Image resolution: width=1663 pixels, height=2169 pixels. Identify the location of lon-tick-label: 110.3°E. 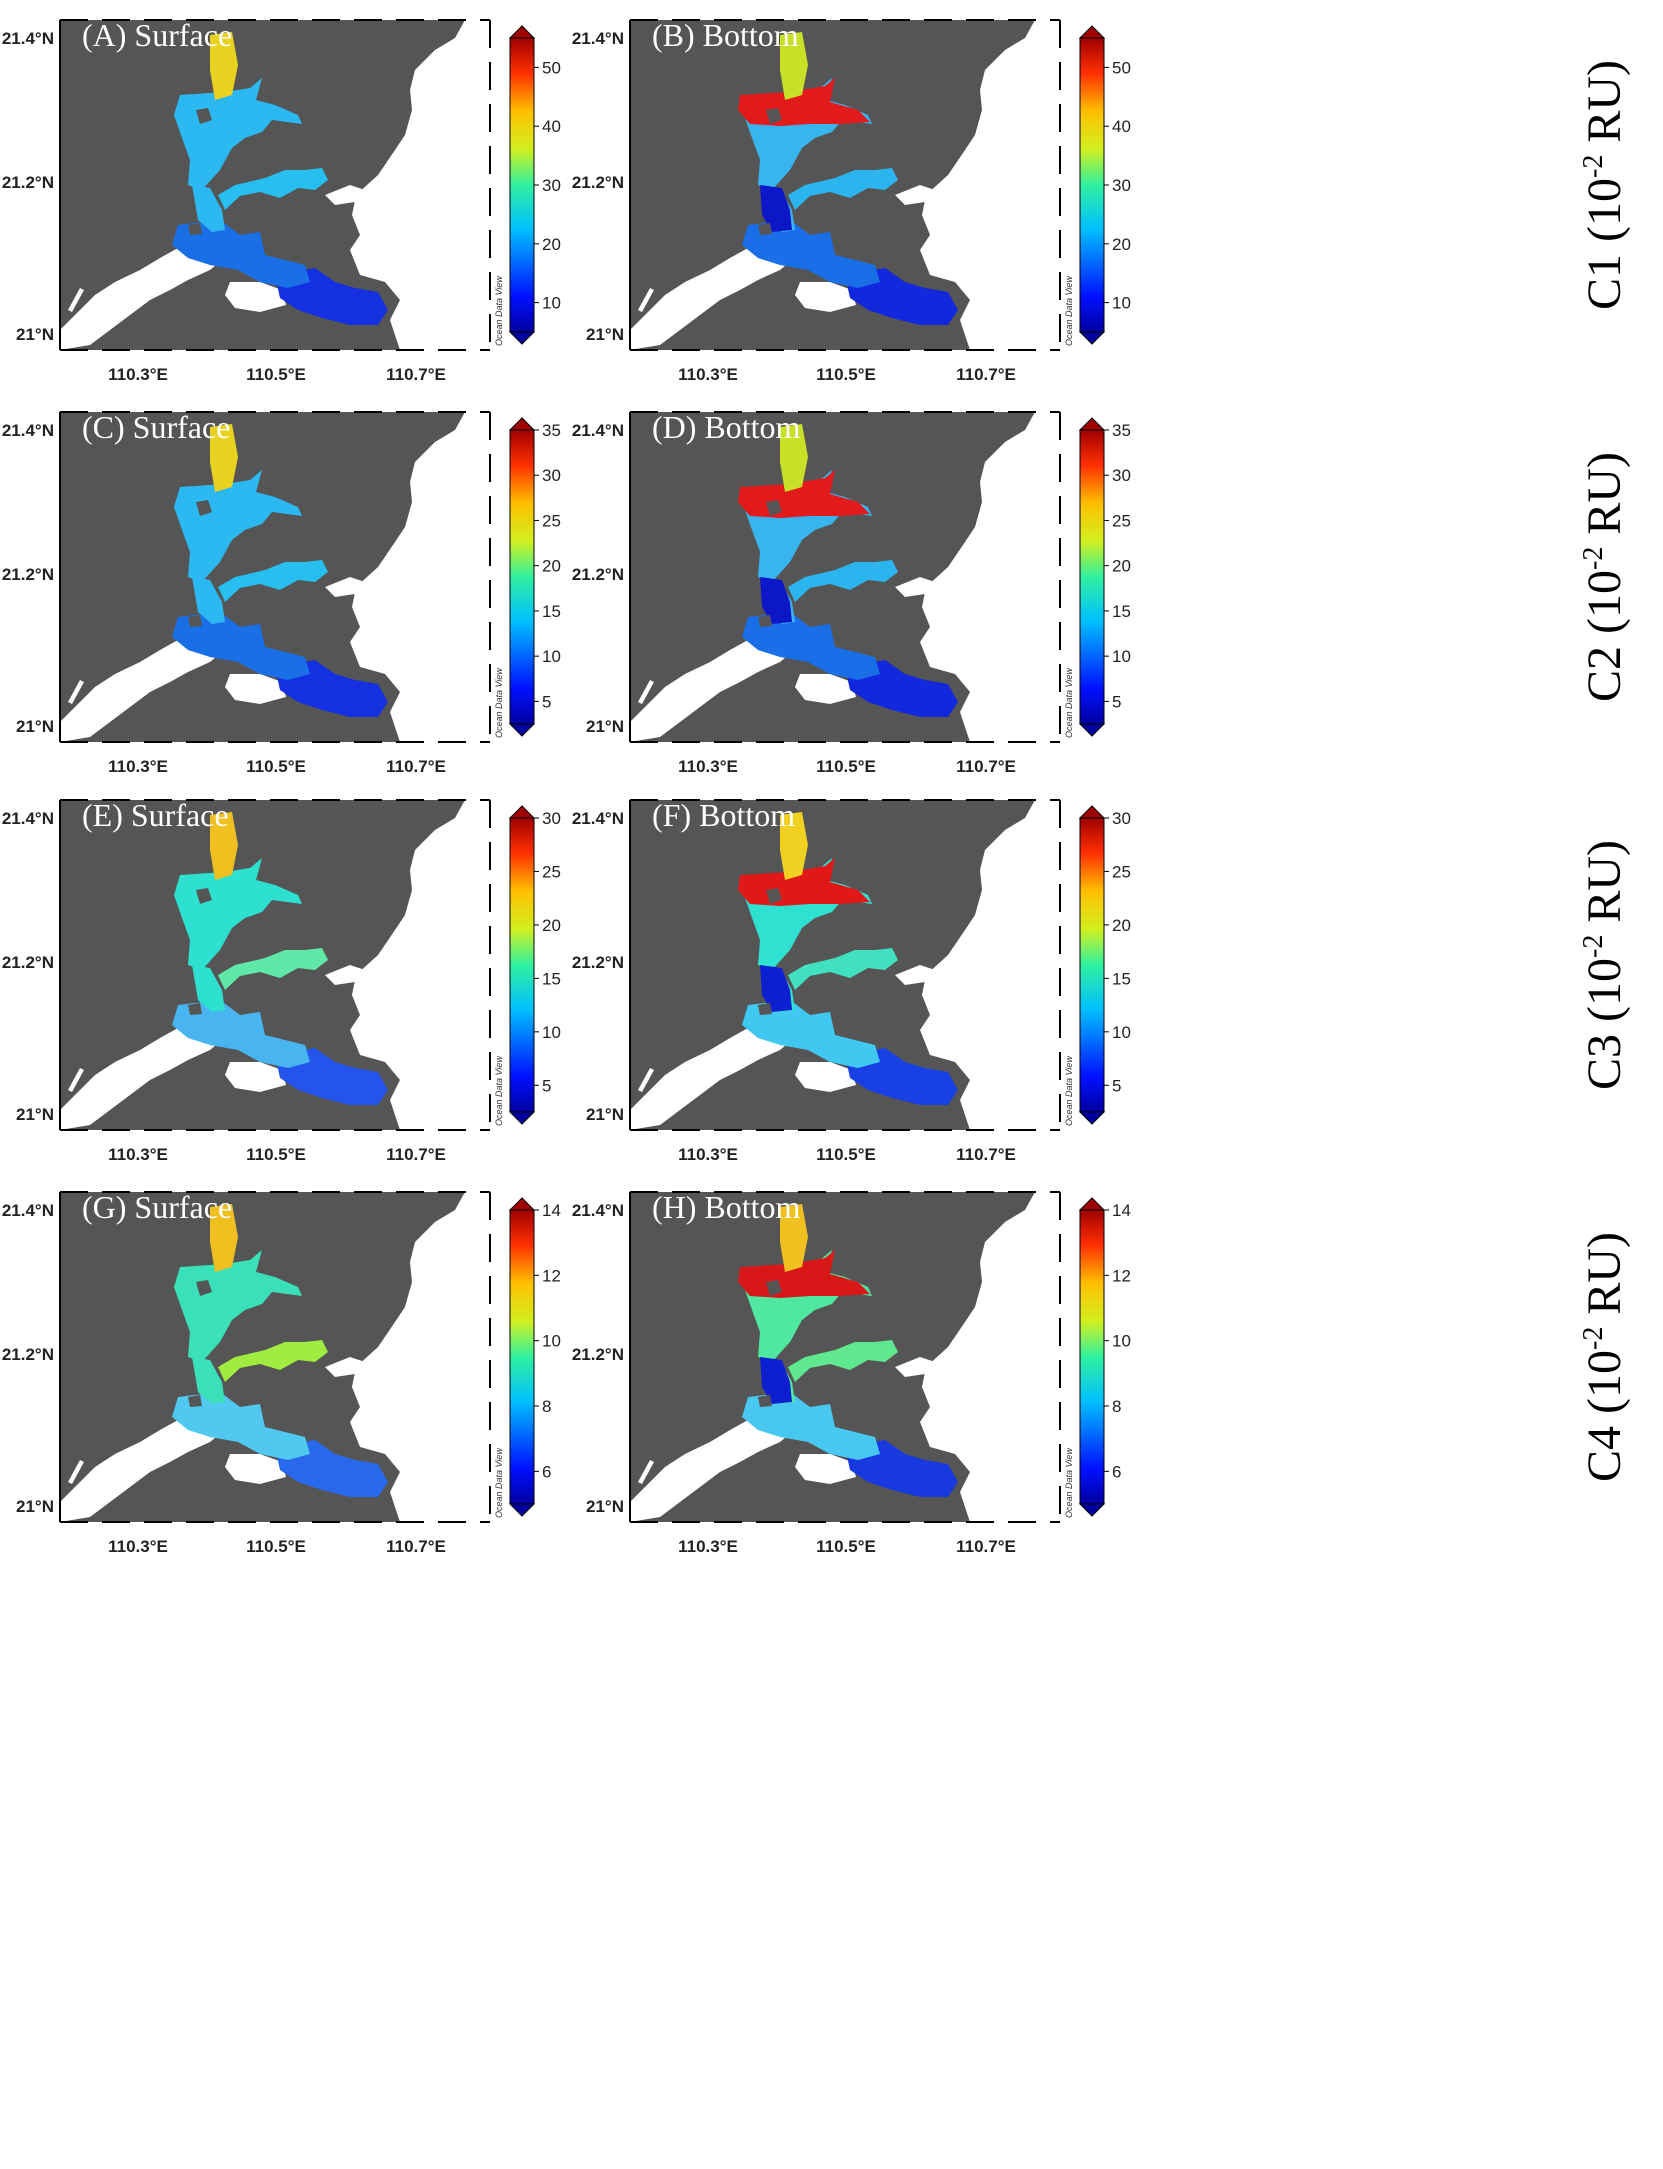
(708, 1546).